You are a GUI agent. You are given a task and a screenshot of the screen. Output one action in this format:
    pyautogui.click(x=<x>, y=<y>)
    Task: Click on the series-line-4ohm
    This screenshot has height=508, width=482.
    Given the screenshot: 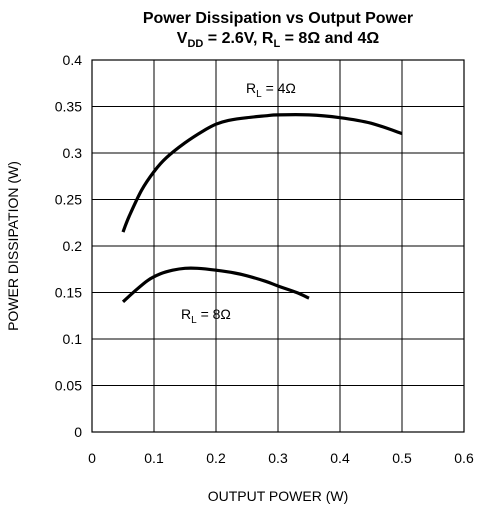 What is the action you would take?
    pyautogui.click(x=262, y=173)
    